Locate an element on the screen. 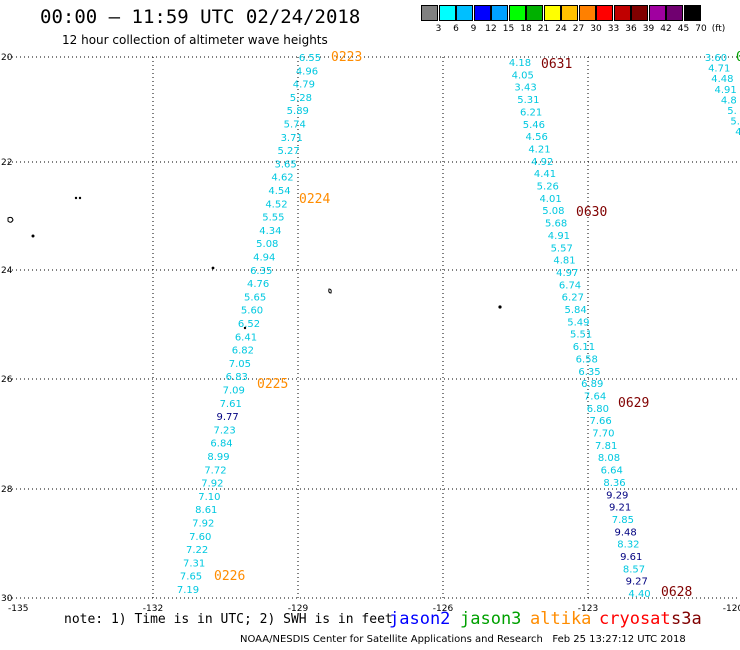 Image resolution: width=740 pixels, height=650 pixels. swh-value: 5.51 is located at coordinates (581, 335).